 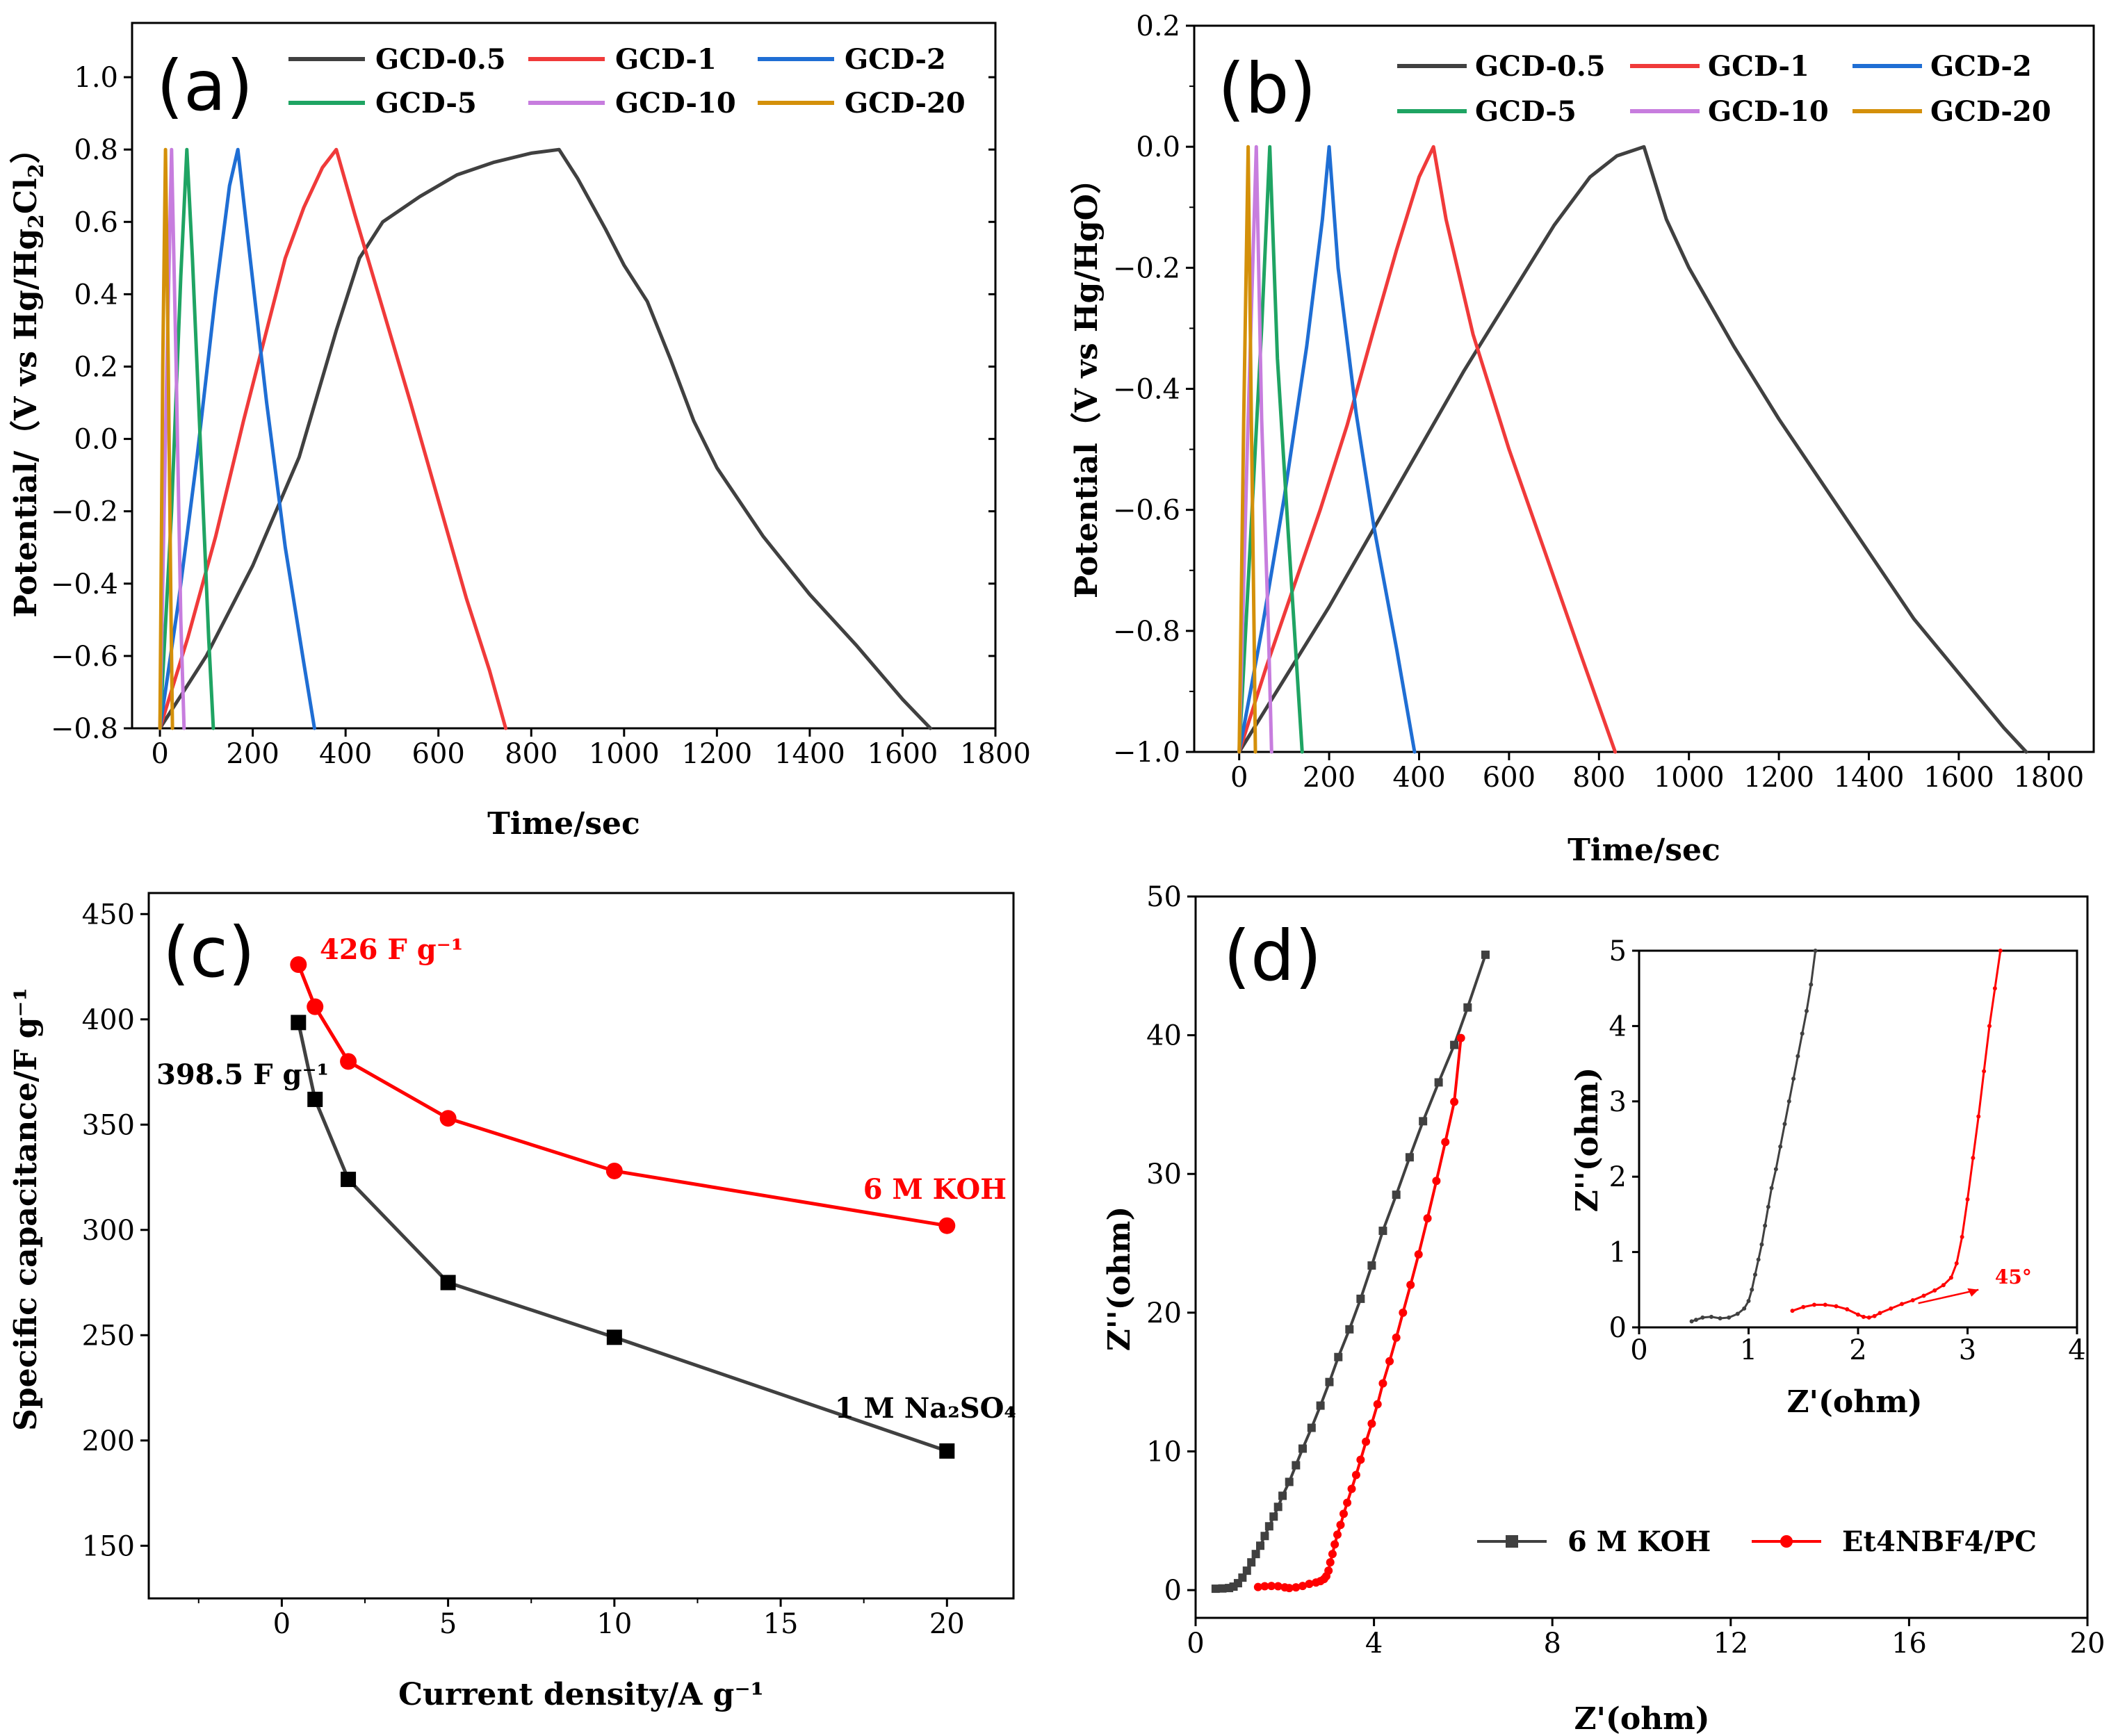 I want to click on y-tick-label: 250, so click(x=108, y=1336).